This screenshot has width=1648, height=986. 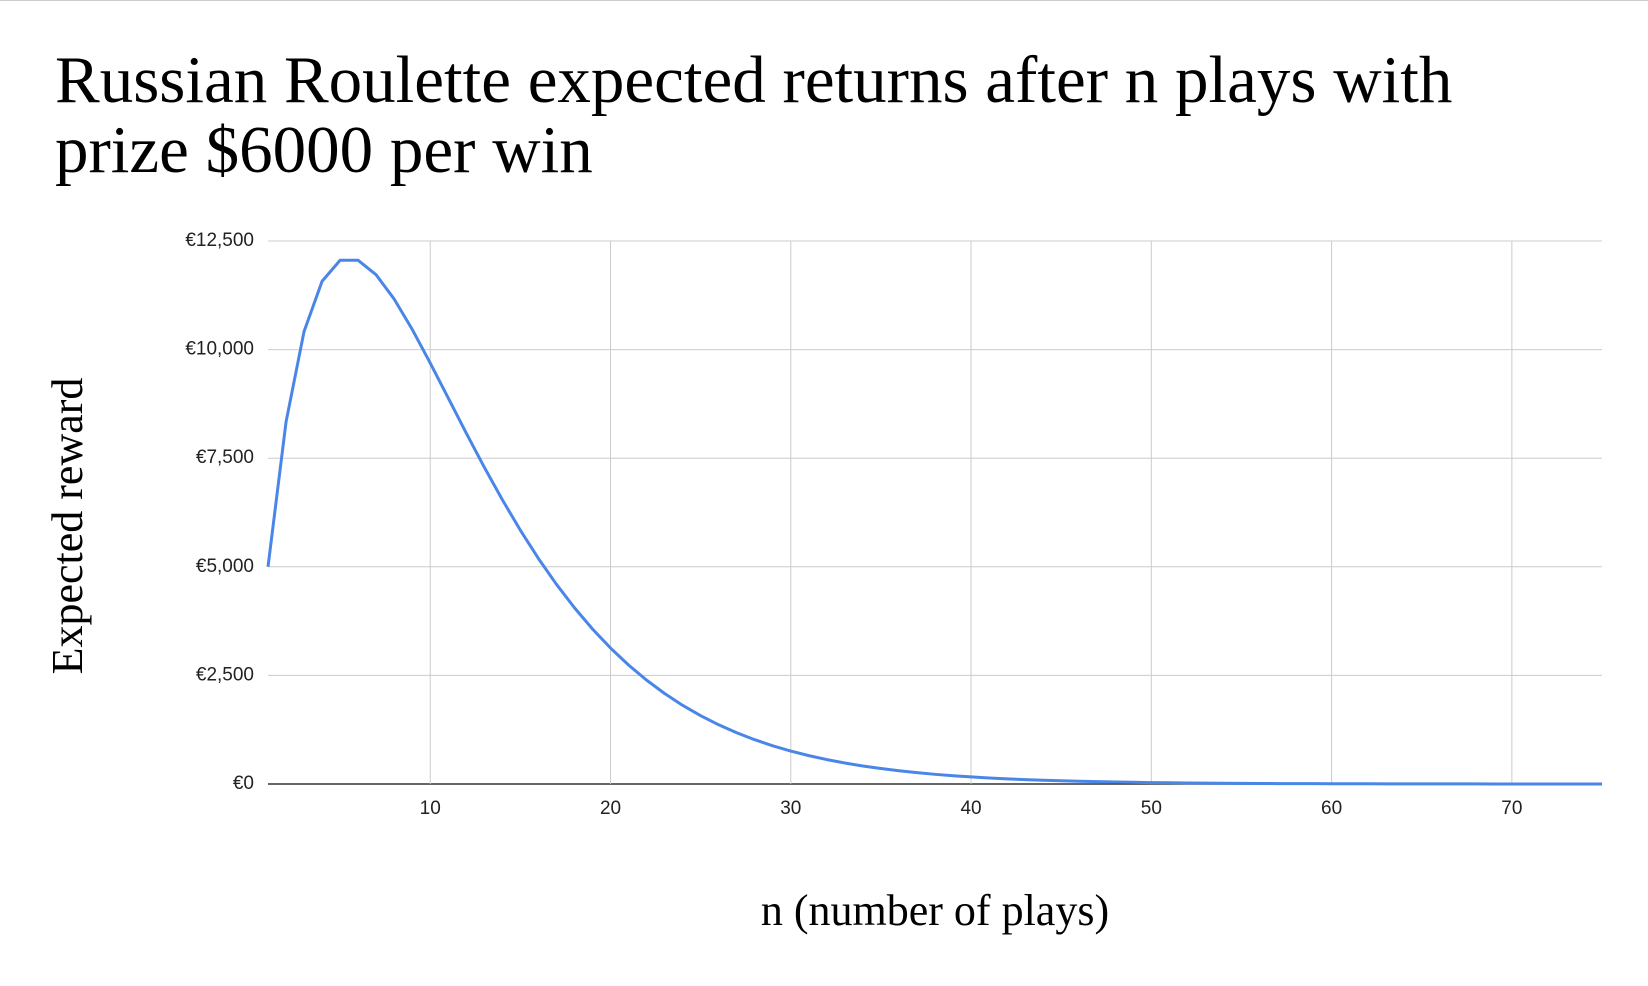 I want to click on x-tick-label: 10, so click(x=430, y=808).